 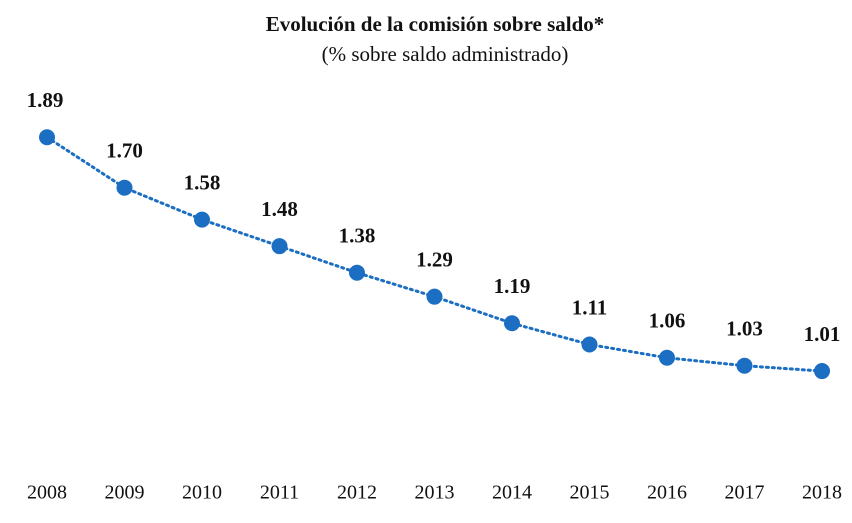 What do you see at coordinates (47, 493) in the screenshot?
I see `x-tick-label: 2008` at bounding box center [47, 493].